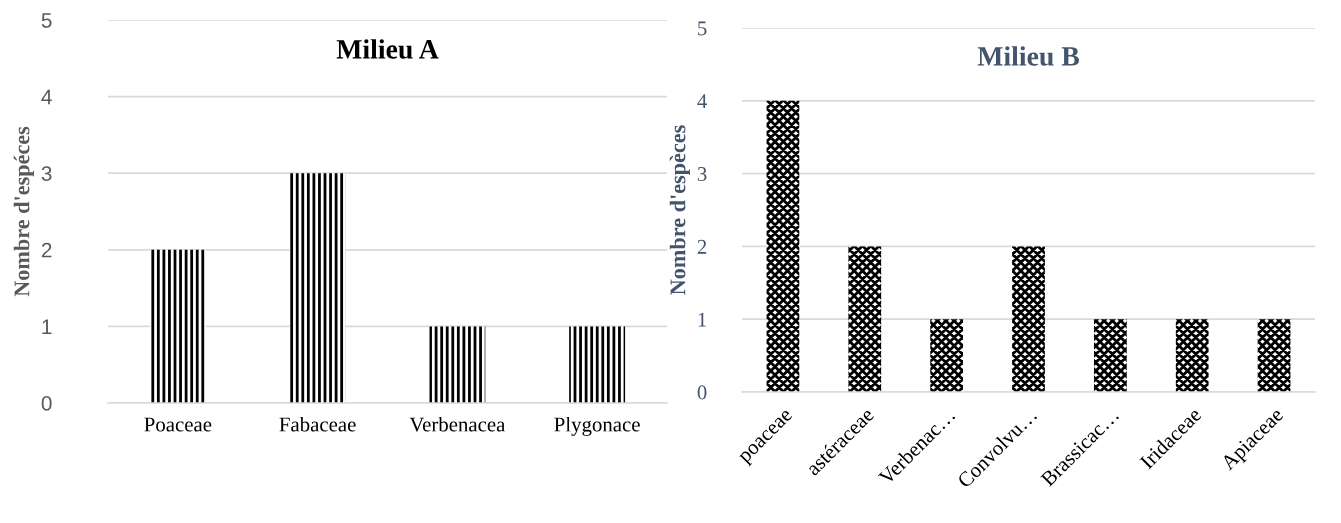  Describe the element at coordinates (457, 424) in the screenshot. I see `x-tick-label: Verbenacea` at that location.